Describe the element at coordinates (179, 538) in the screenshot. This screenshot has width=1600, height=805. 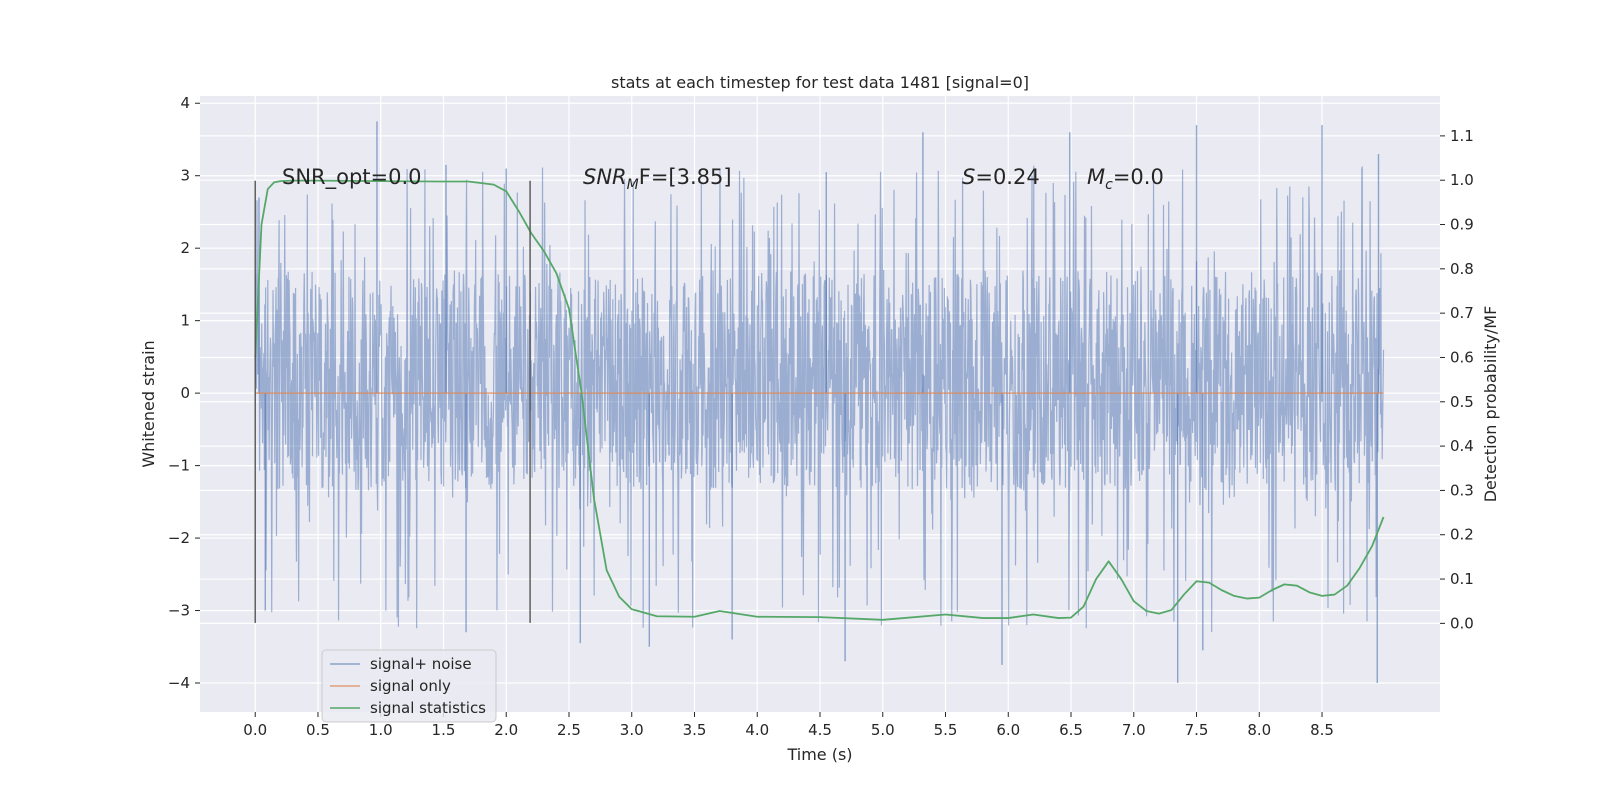
I see `y-tick-label: −2` at that location.